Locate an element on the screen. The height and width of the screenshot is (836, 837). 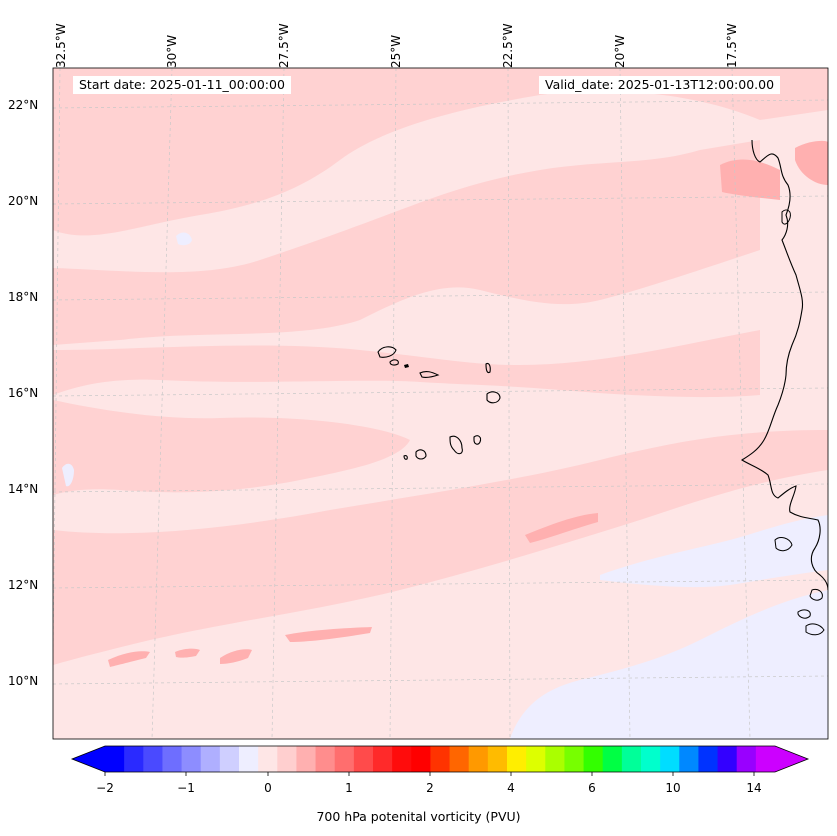
pv-band-middle is located at coordinates (406, 364).